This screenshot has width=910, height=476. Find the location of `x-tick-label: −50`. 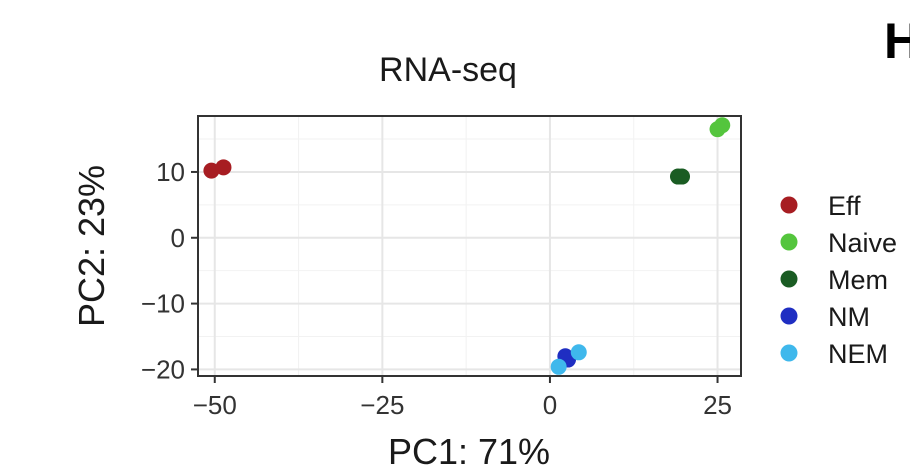

x-tick-label: −50 is located at coordinates (215, 405).